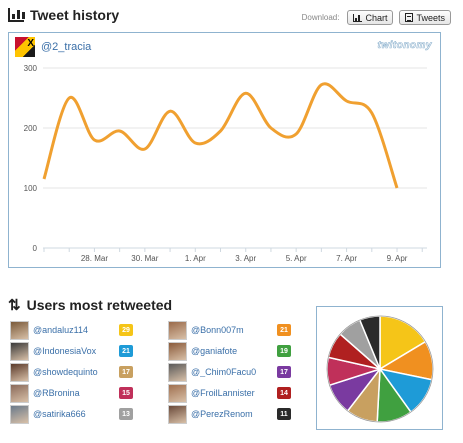 The width and height of the screenshot is (463, 443). Describe the element at coordinates (409, 17) in the screenshot. I see `document-icon` at that location.